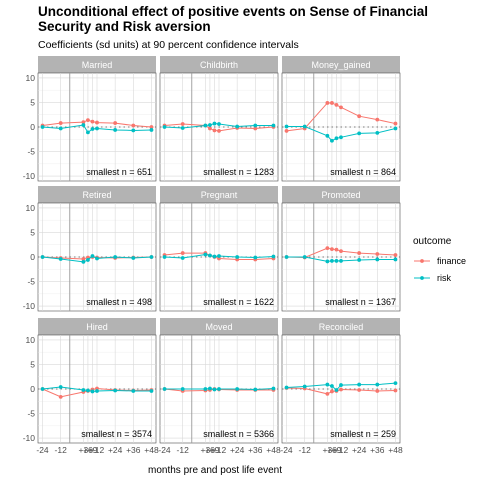 The height and width of the screenshot is (480, 480). I want to click on legend-title: outcome, so click(432, 241).